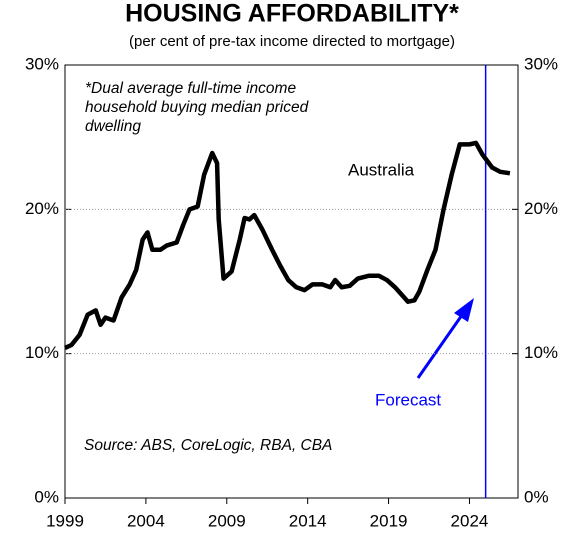  Describe the element at coordinates (42, 352) in the screenshot. I see `y-tick-label: 10%` at that location.